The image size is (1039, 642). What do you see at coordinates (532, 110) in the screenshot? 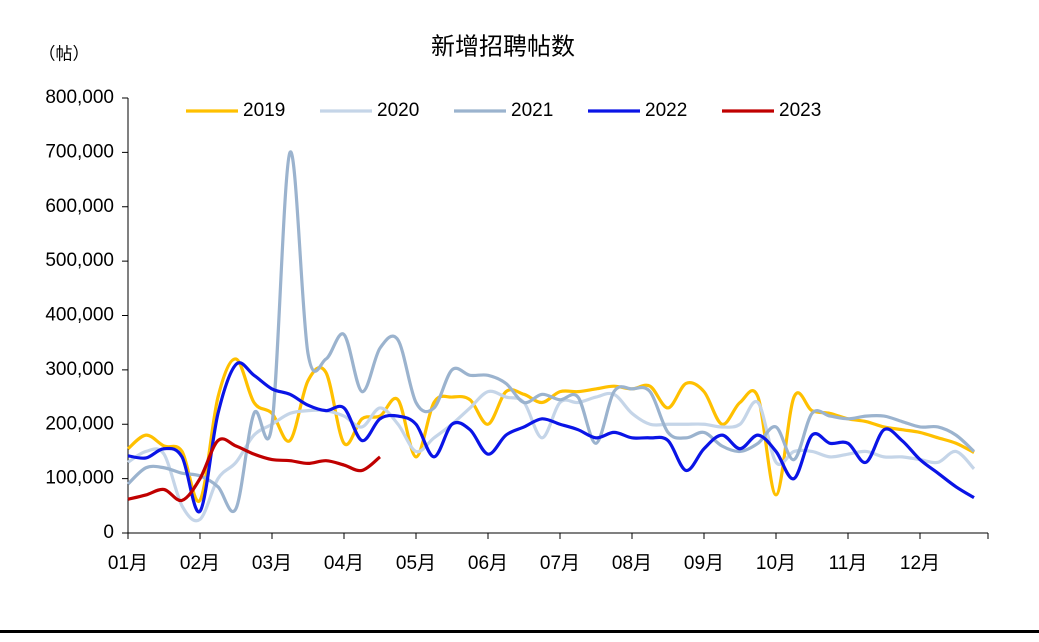
I see `legend-label: 2021` at bounding box center [532, 110].